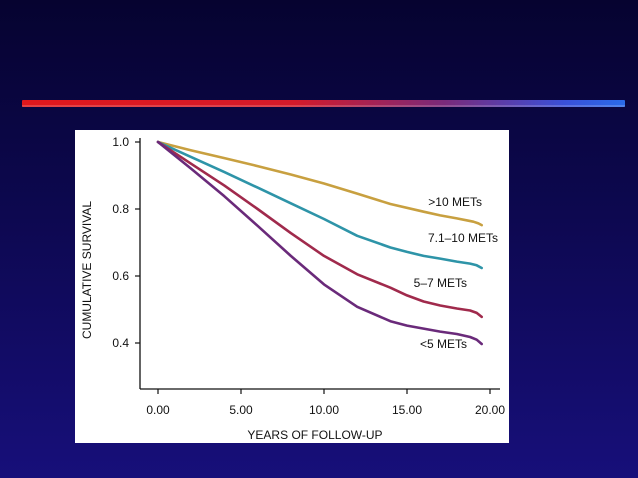 This screenshot has width=638, height=478. I want to click on x-tick-label: 0.00, so click(158, 410).